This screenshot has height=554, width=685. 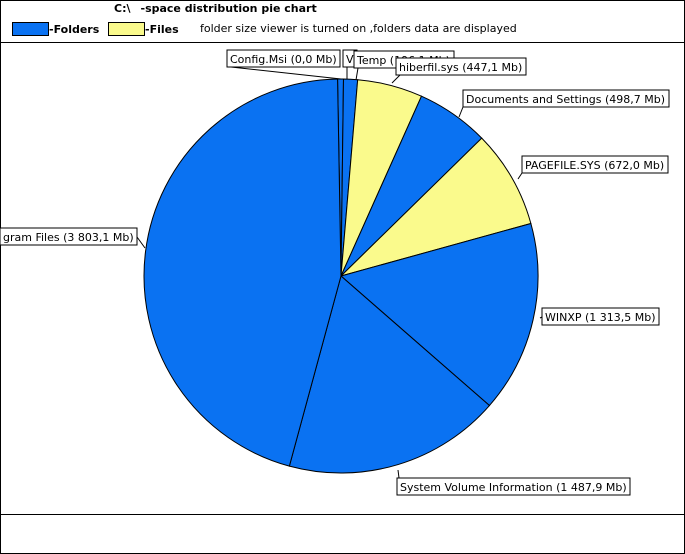 I want to click on slice-label-box-program-files, so click(x=69, y=236).